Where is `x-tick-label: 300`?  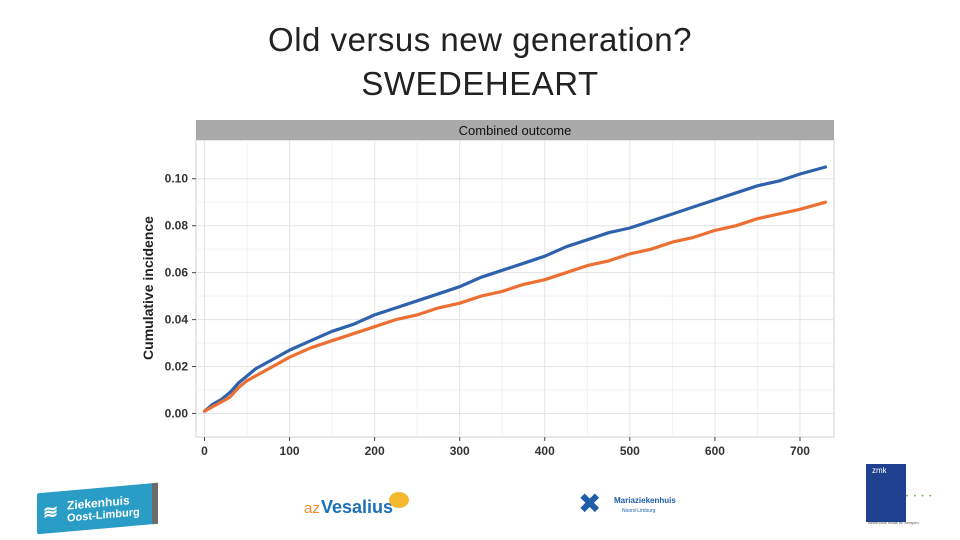 x-tick-label: 300 is located at coordinates (460, 451).